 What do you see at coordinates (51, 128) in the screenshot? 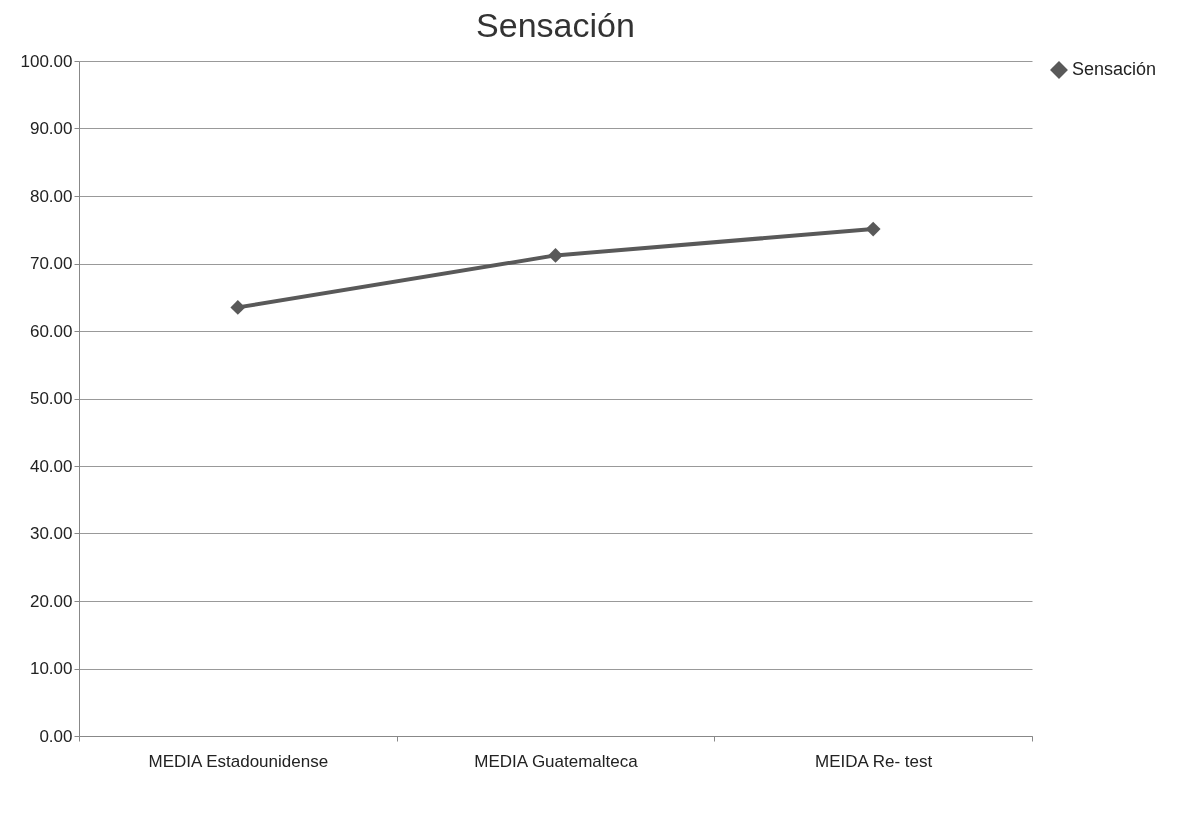
I see `y-tick-label: 90.00` at bounding box center [51, 128].